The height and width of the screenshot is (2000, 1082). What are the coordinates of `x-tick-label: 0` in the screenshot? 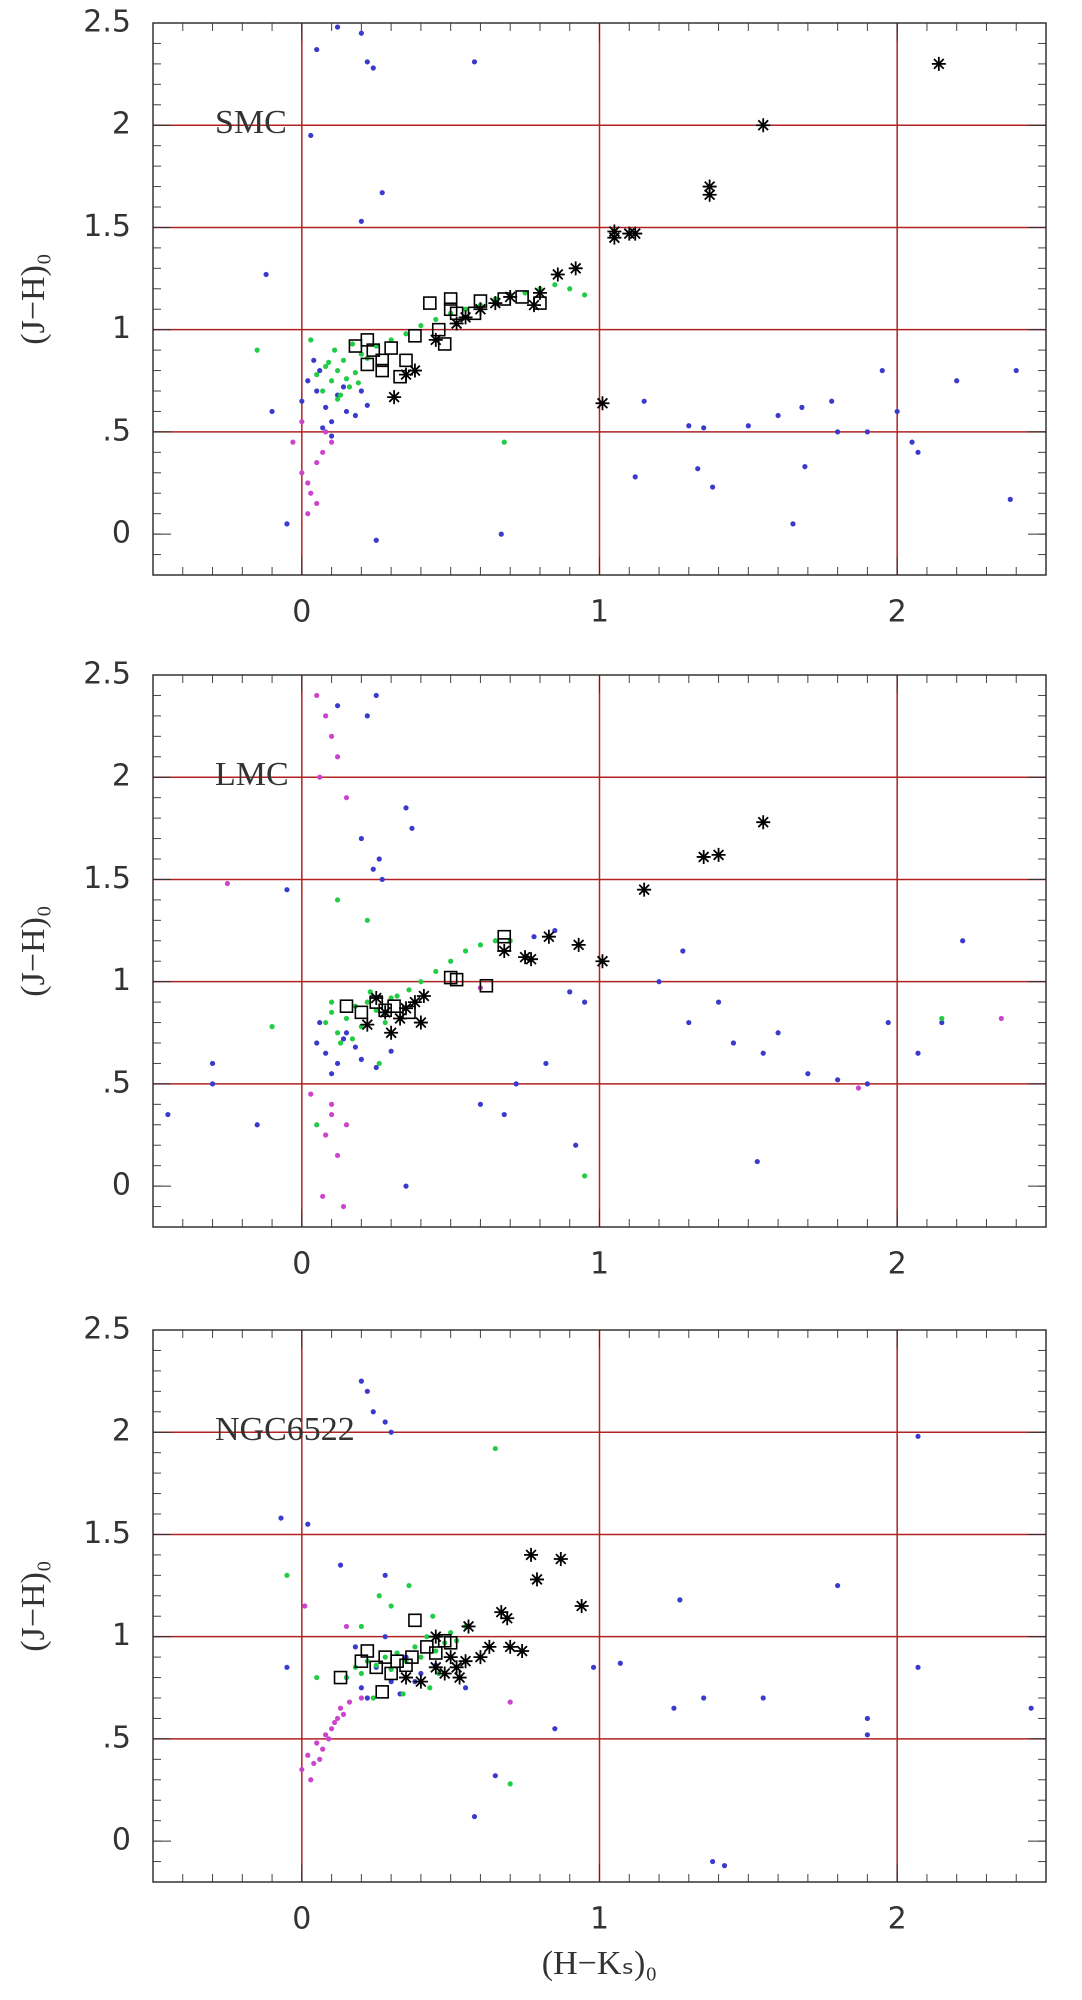 It's located at (301, 1264).